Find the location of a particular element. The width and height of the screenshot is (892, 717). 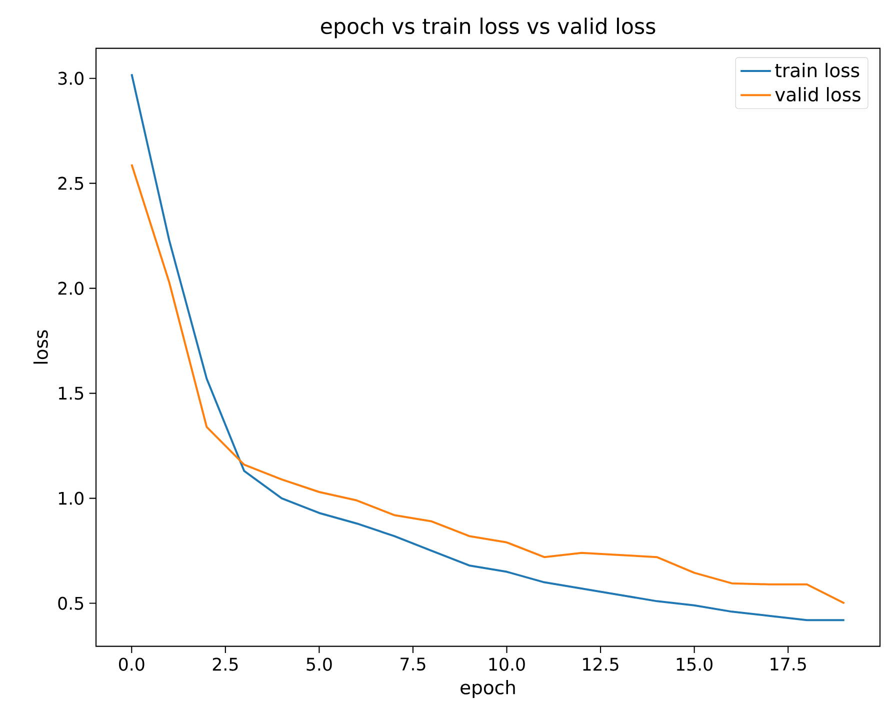

x-tick-label: 10.0 is located at coordinates (507, 664).